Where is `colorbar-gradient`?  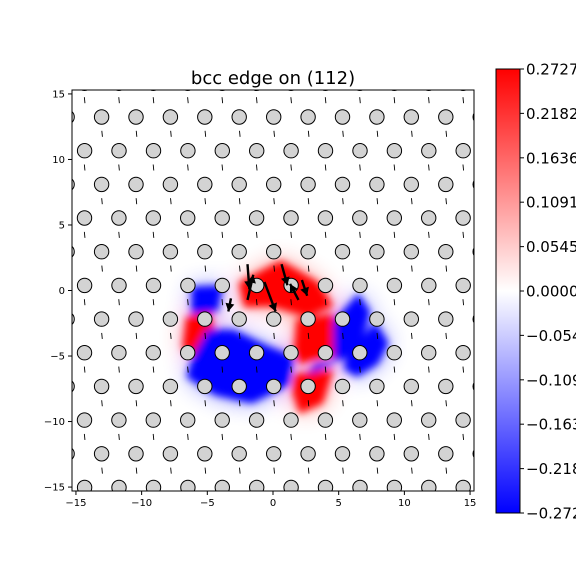 colorbar-gradient is located at coordinates (508, 291).